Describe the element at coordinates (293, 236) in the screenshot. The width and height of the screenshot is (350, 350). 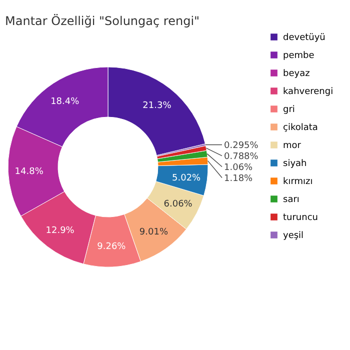
I see `legend-label: yeşil` at that location.